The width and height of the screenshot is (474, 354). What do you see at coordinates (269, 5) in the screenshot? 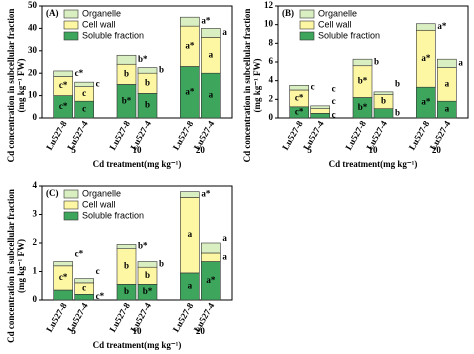
I see `y-tick-label: 12` at bounding box center [269, 5].